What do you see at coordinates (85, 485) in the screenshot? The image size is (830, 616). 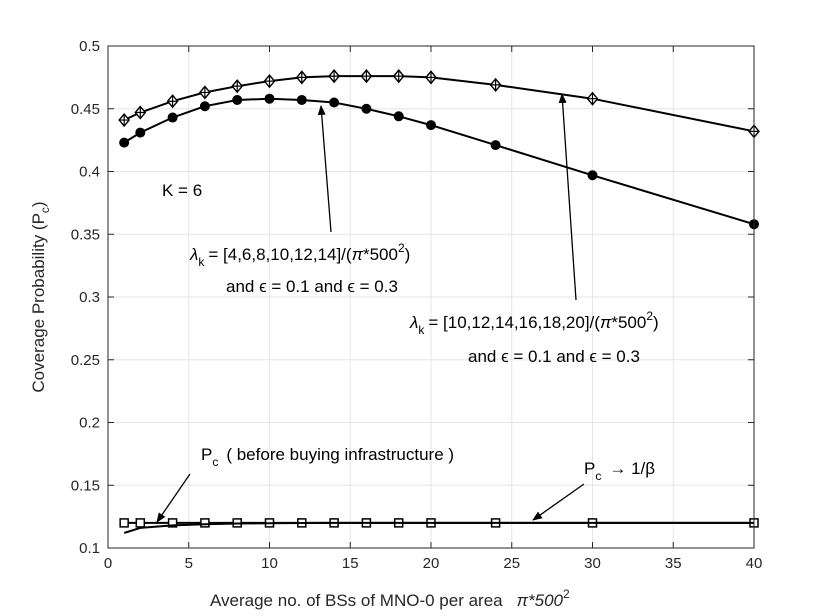 I see `y-tick-label: 0.15` at bounding box center [85, 485].